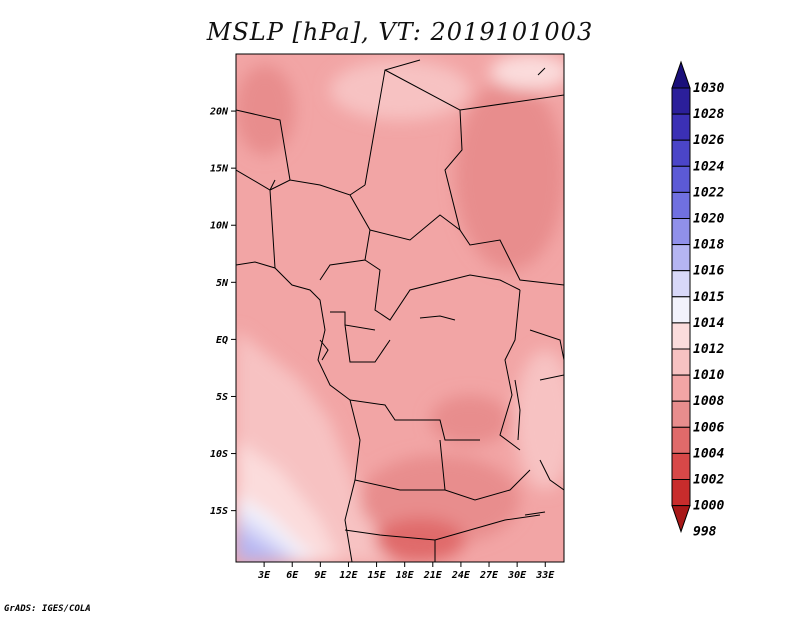 The width and height of the screenshot is (800, 618). What do you see at coordinates (708, 114) in the screenshot?
I see `colorbar-label: 1028` at bounding box center [708, 114].